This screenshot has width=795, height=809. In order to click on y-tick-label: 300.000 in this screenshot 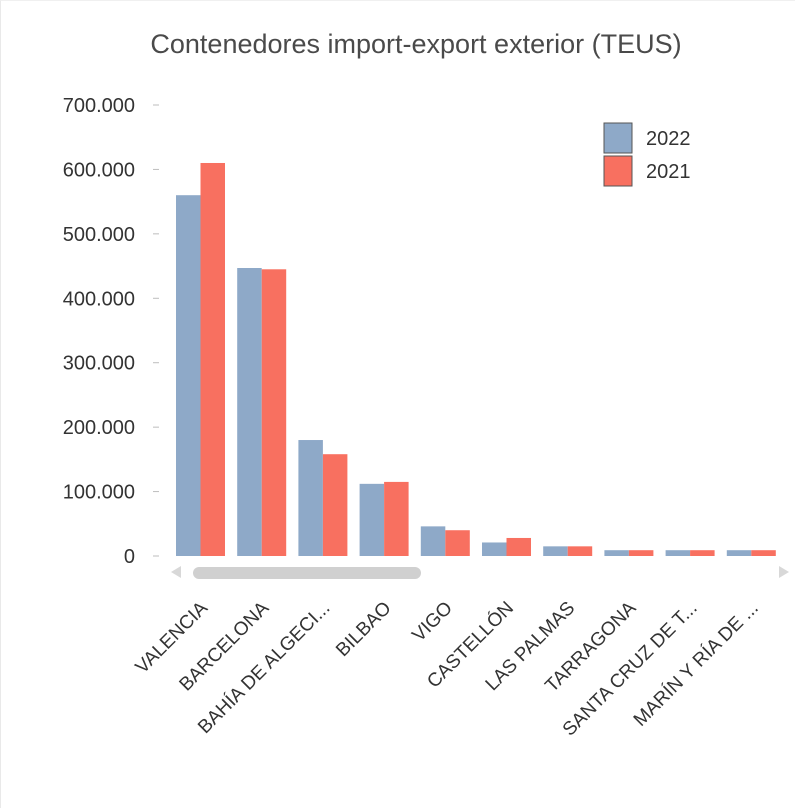, I will do `click(99, 364)`.